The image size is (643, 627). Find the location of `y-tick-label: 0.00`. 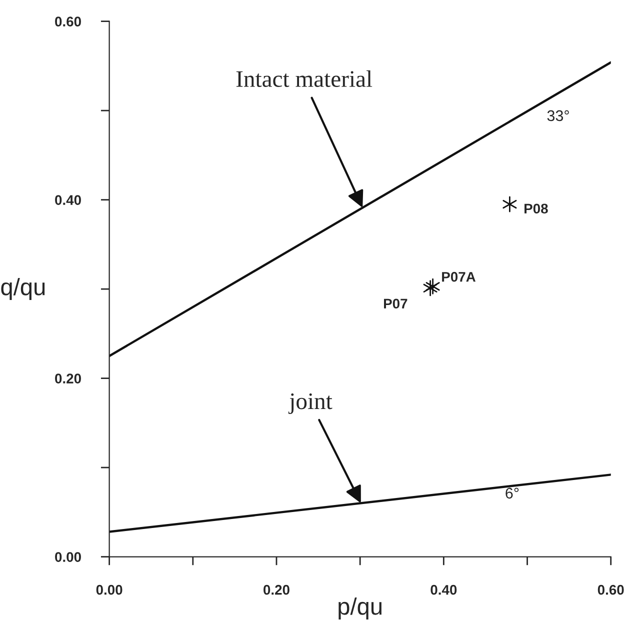

y-tick-label: 0.00 is located at coordinates (68, 557).